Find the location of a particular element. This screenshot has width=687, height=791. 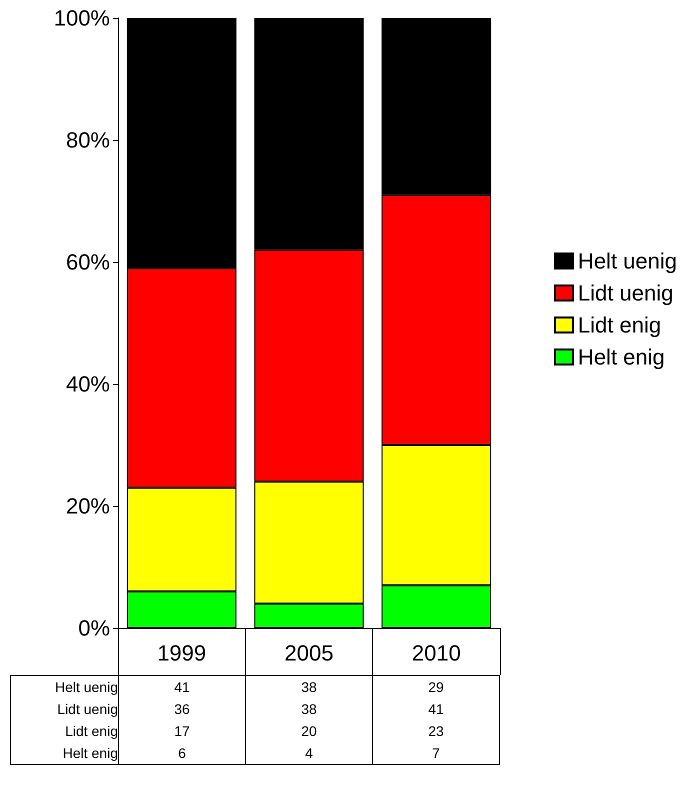

data-label: 29 is located at coordinates (436, 687).